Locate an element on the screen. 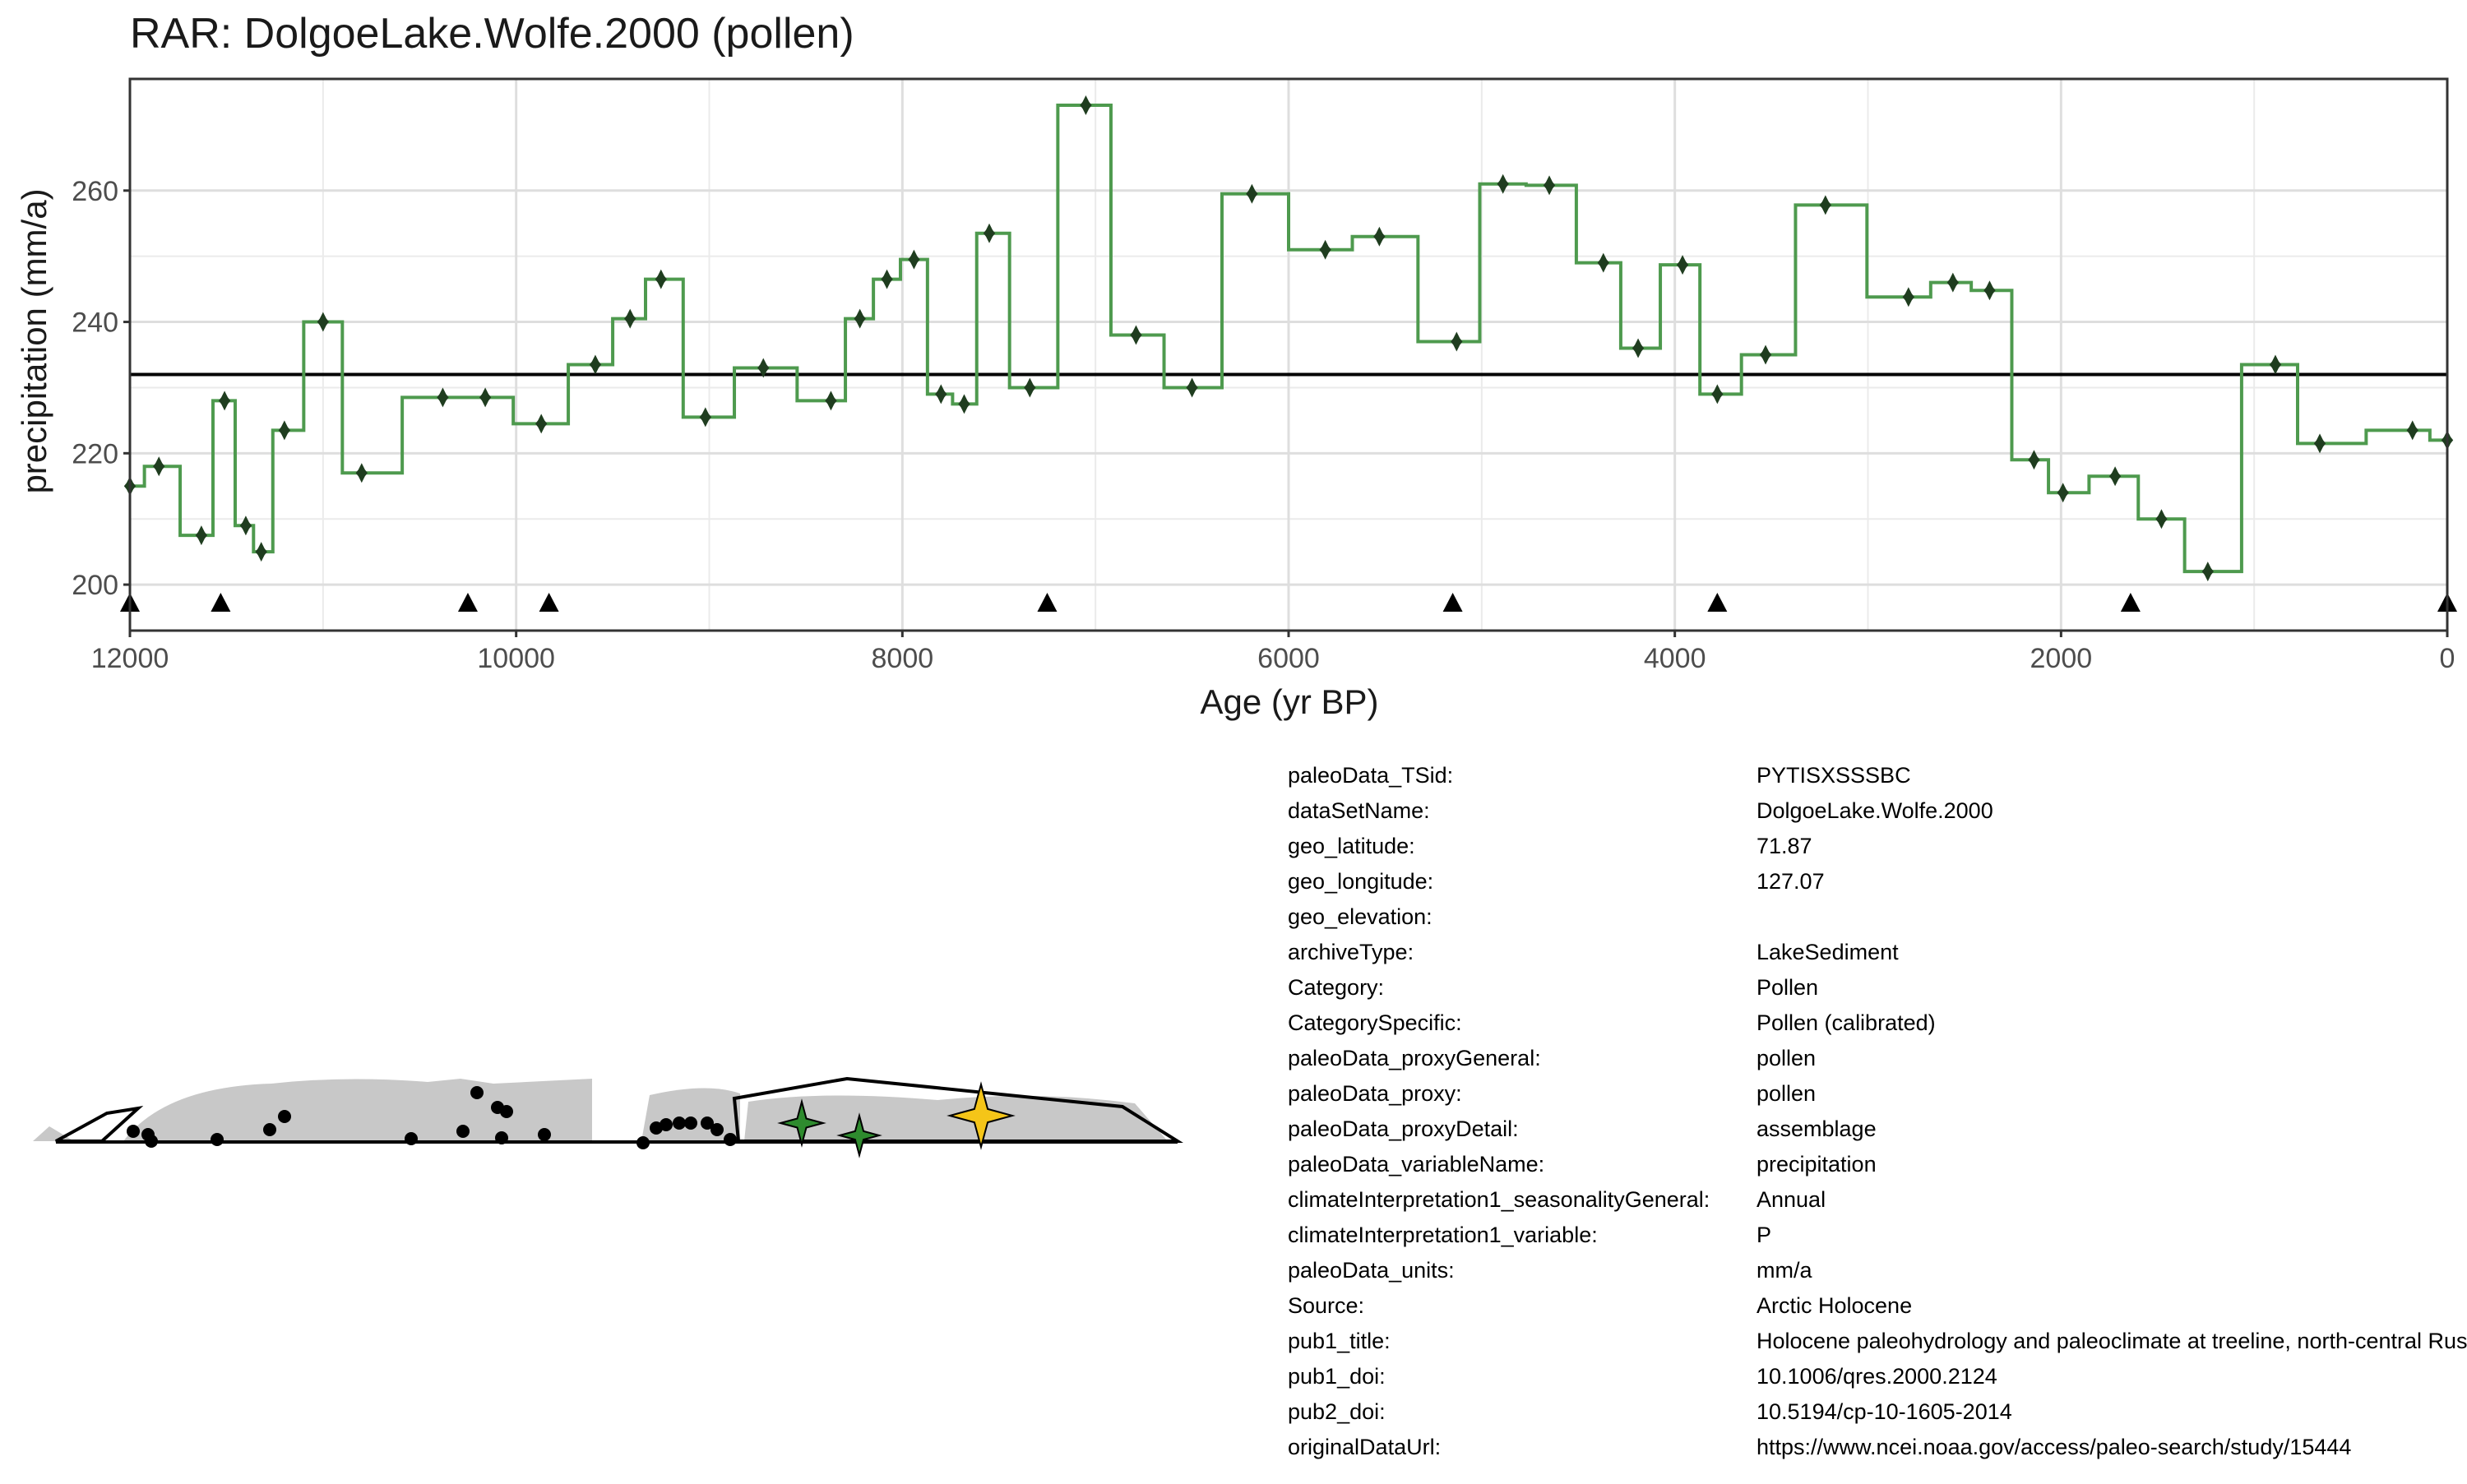  region-polygon-west is located at coordinates (100, 1124).